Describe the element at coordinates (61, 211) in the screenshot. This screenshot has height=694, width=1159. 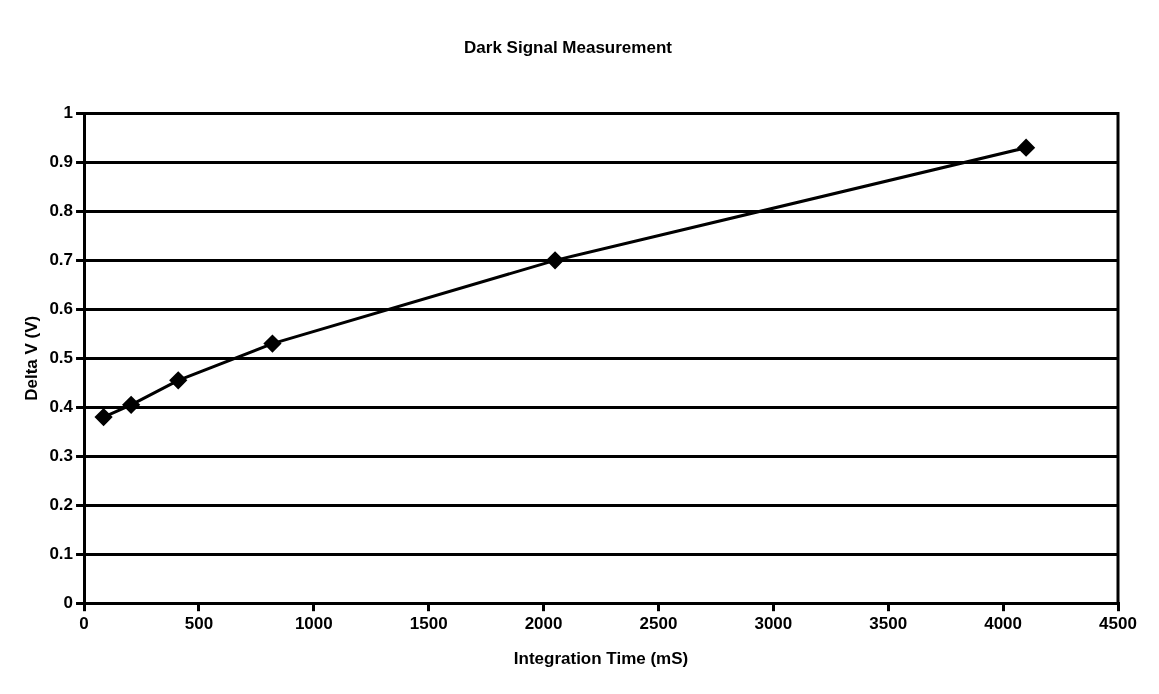
I see `y-tick-label: 0.8` at that location.